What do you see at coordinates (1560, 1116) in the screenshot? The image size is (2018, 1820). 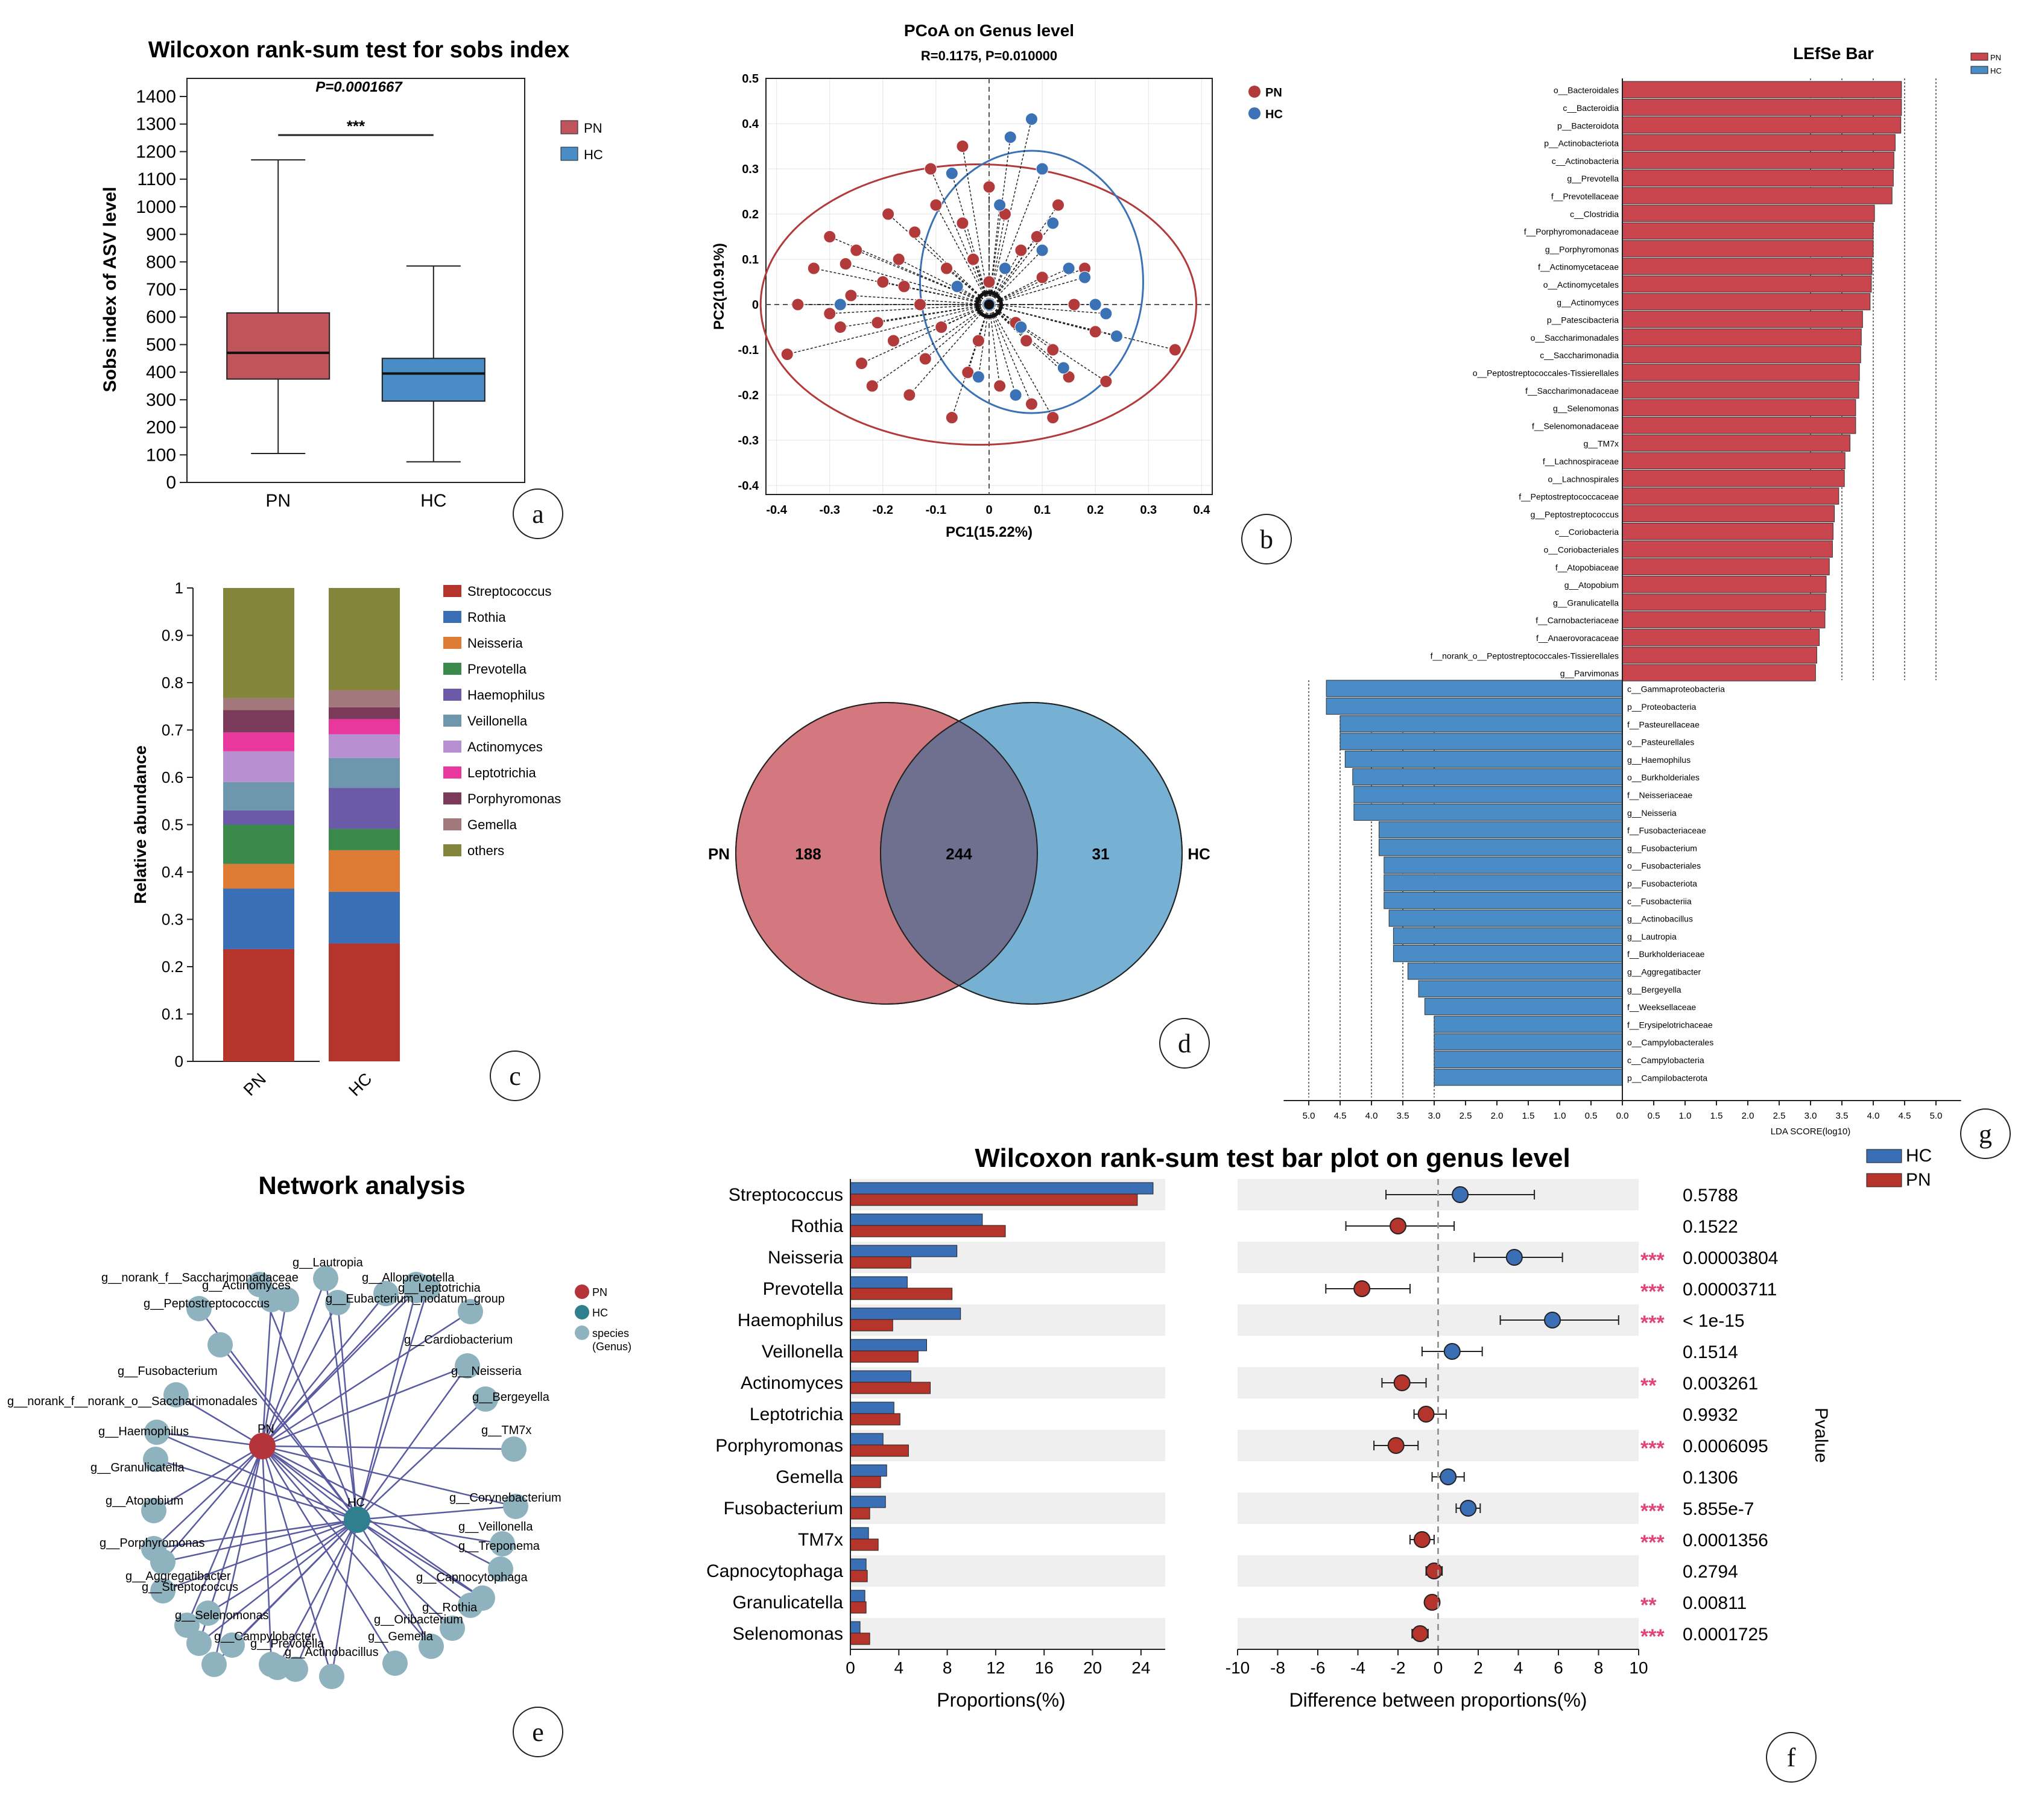 I see `x-tick-label: 1.0` at bounding box center [1560, 1116].